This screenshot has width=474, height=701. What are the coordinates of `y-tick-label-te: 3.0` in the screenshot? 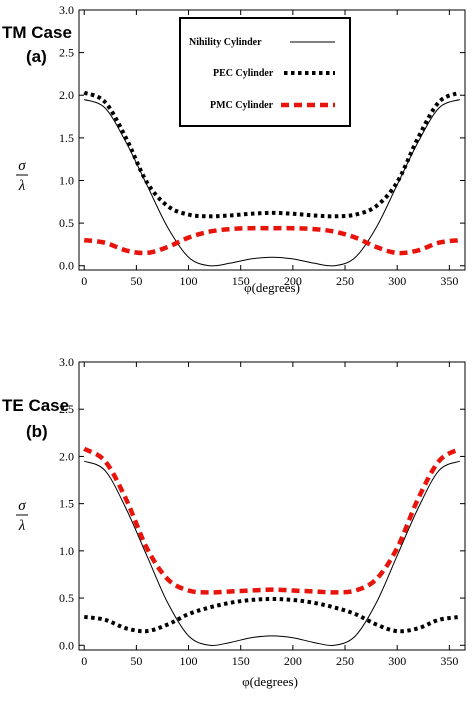 It's located at (66, 362).